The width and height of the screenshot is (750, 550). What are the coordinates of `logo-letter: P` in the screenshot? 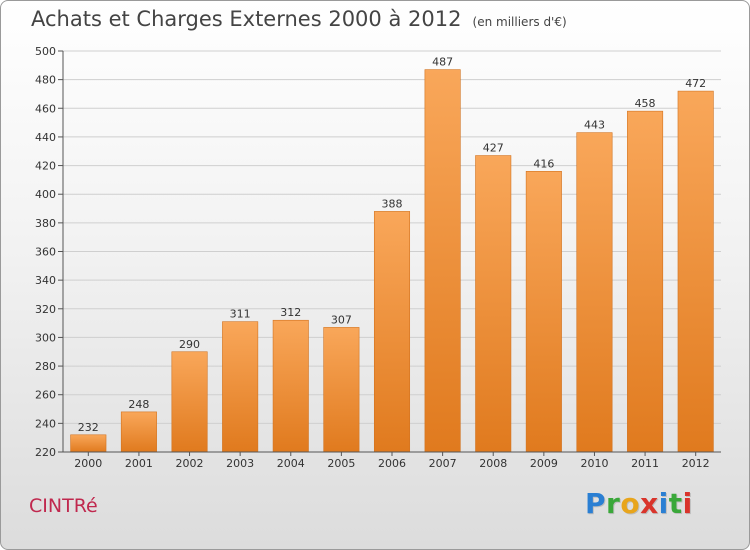 It's located at (596, 503).